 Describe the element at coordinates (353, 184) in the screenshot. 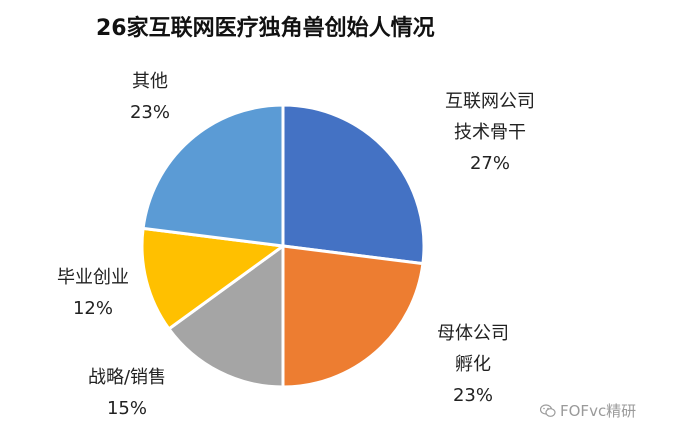

I see `pie-slice-tech-backbone` at that location.